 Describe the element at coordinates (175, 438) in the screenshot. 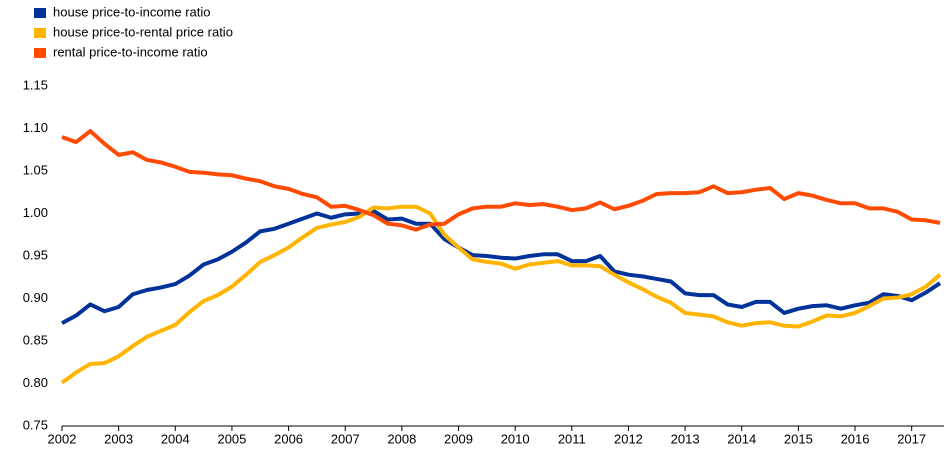

I see `x-tick-label: 2004` at that location.